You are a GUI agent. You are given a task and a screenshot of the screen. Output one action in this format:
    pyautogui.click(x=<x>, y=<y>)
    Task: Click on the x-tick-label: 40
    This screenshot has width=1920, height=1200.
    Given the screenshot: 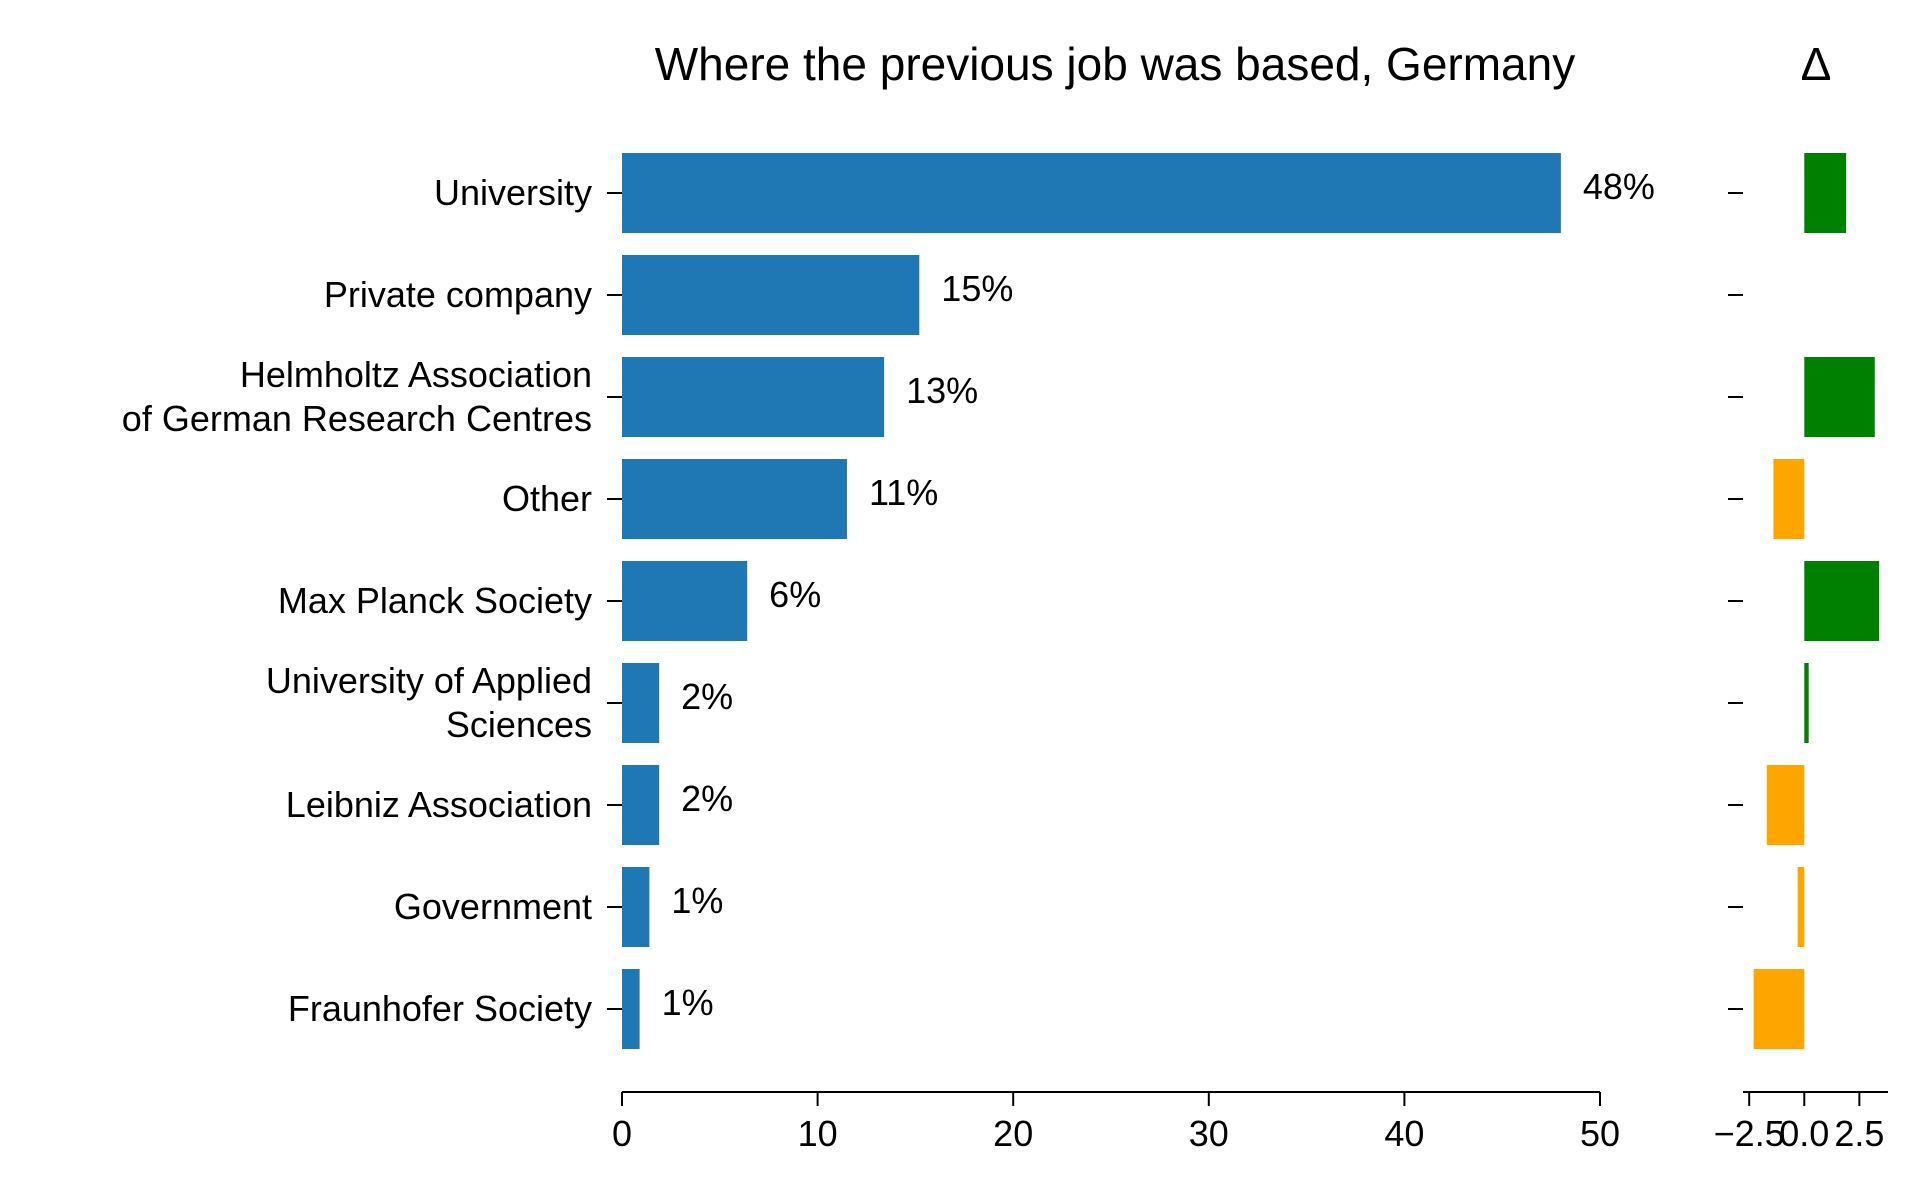 What is the action you would take?
    pyautogui.click(x=1404, y=1133)
    